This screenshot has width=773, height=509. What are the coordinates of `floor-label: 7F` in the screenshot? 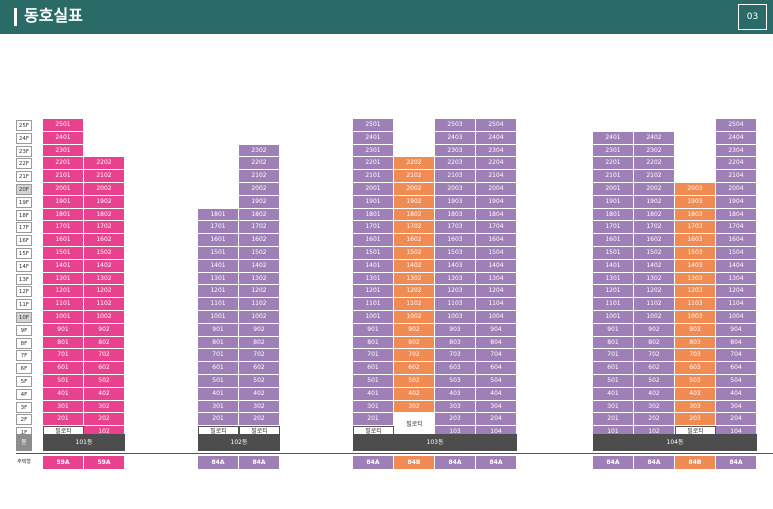 It's located at (24, 356).